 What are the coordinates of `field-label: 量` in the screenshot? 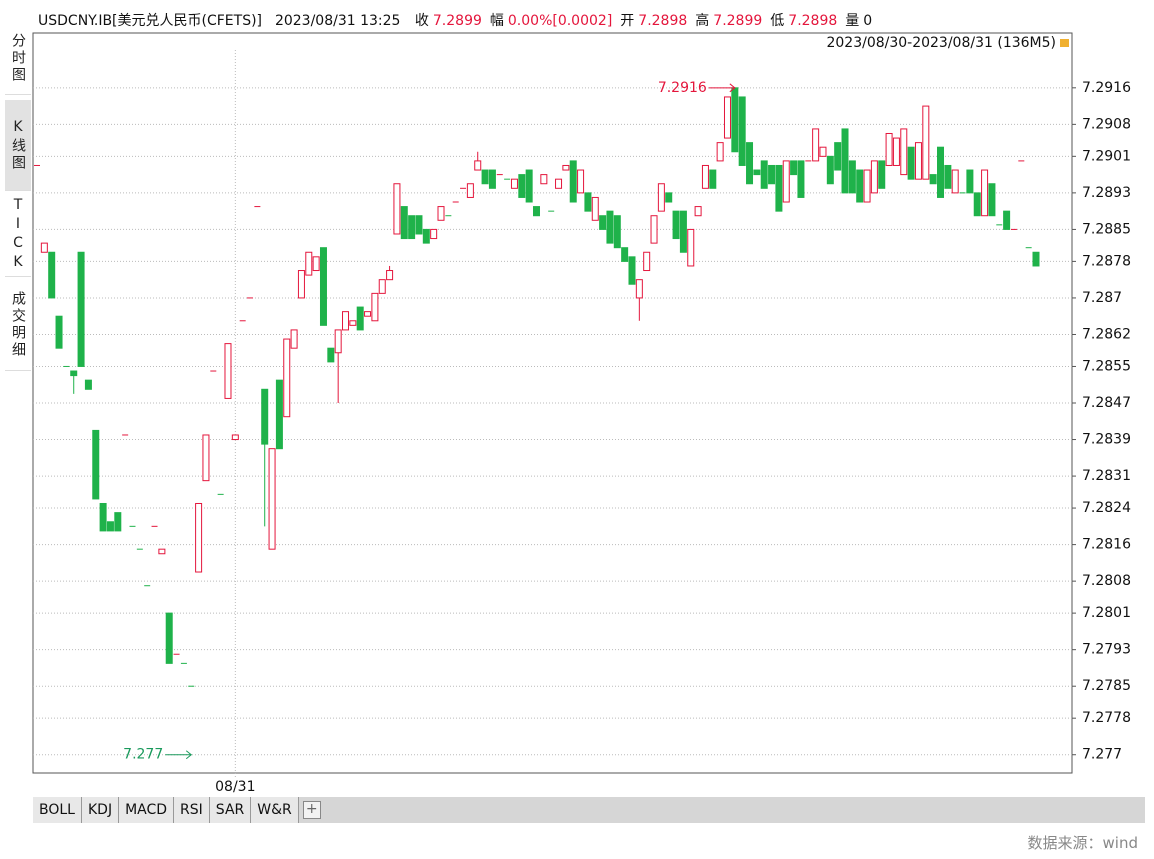 It's located at (852, 21).